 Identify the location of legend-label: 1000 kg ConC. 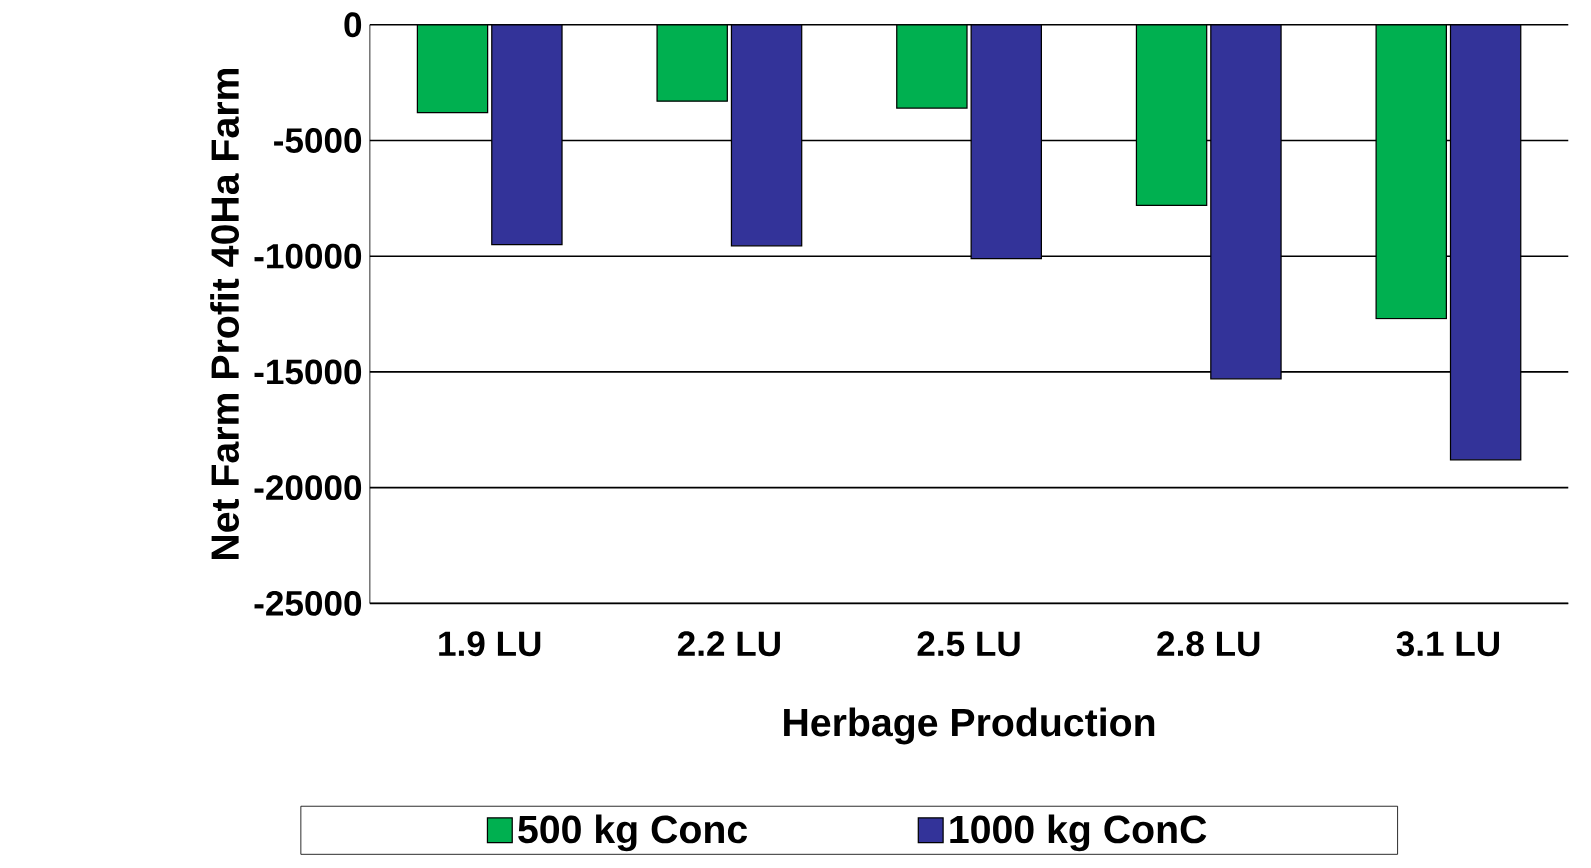
(1078, 833).